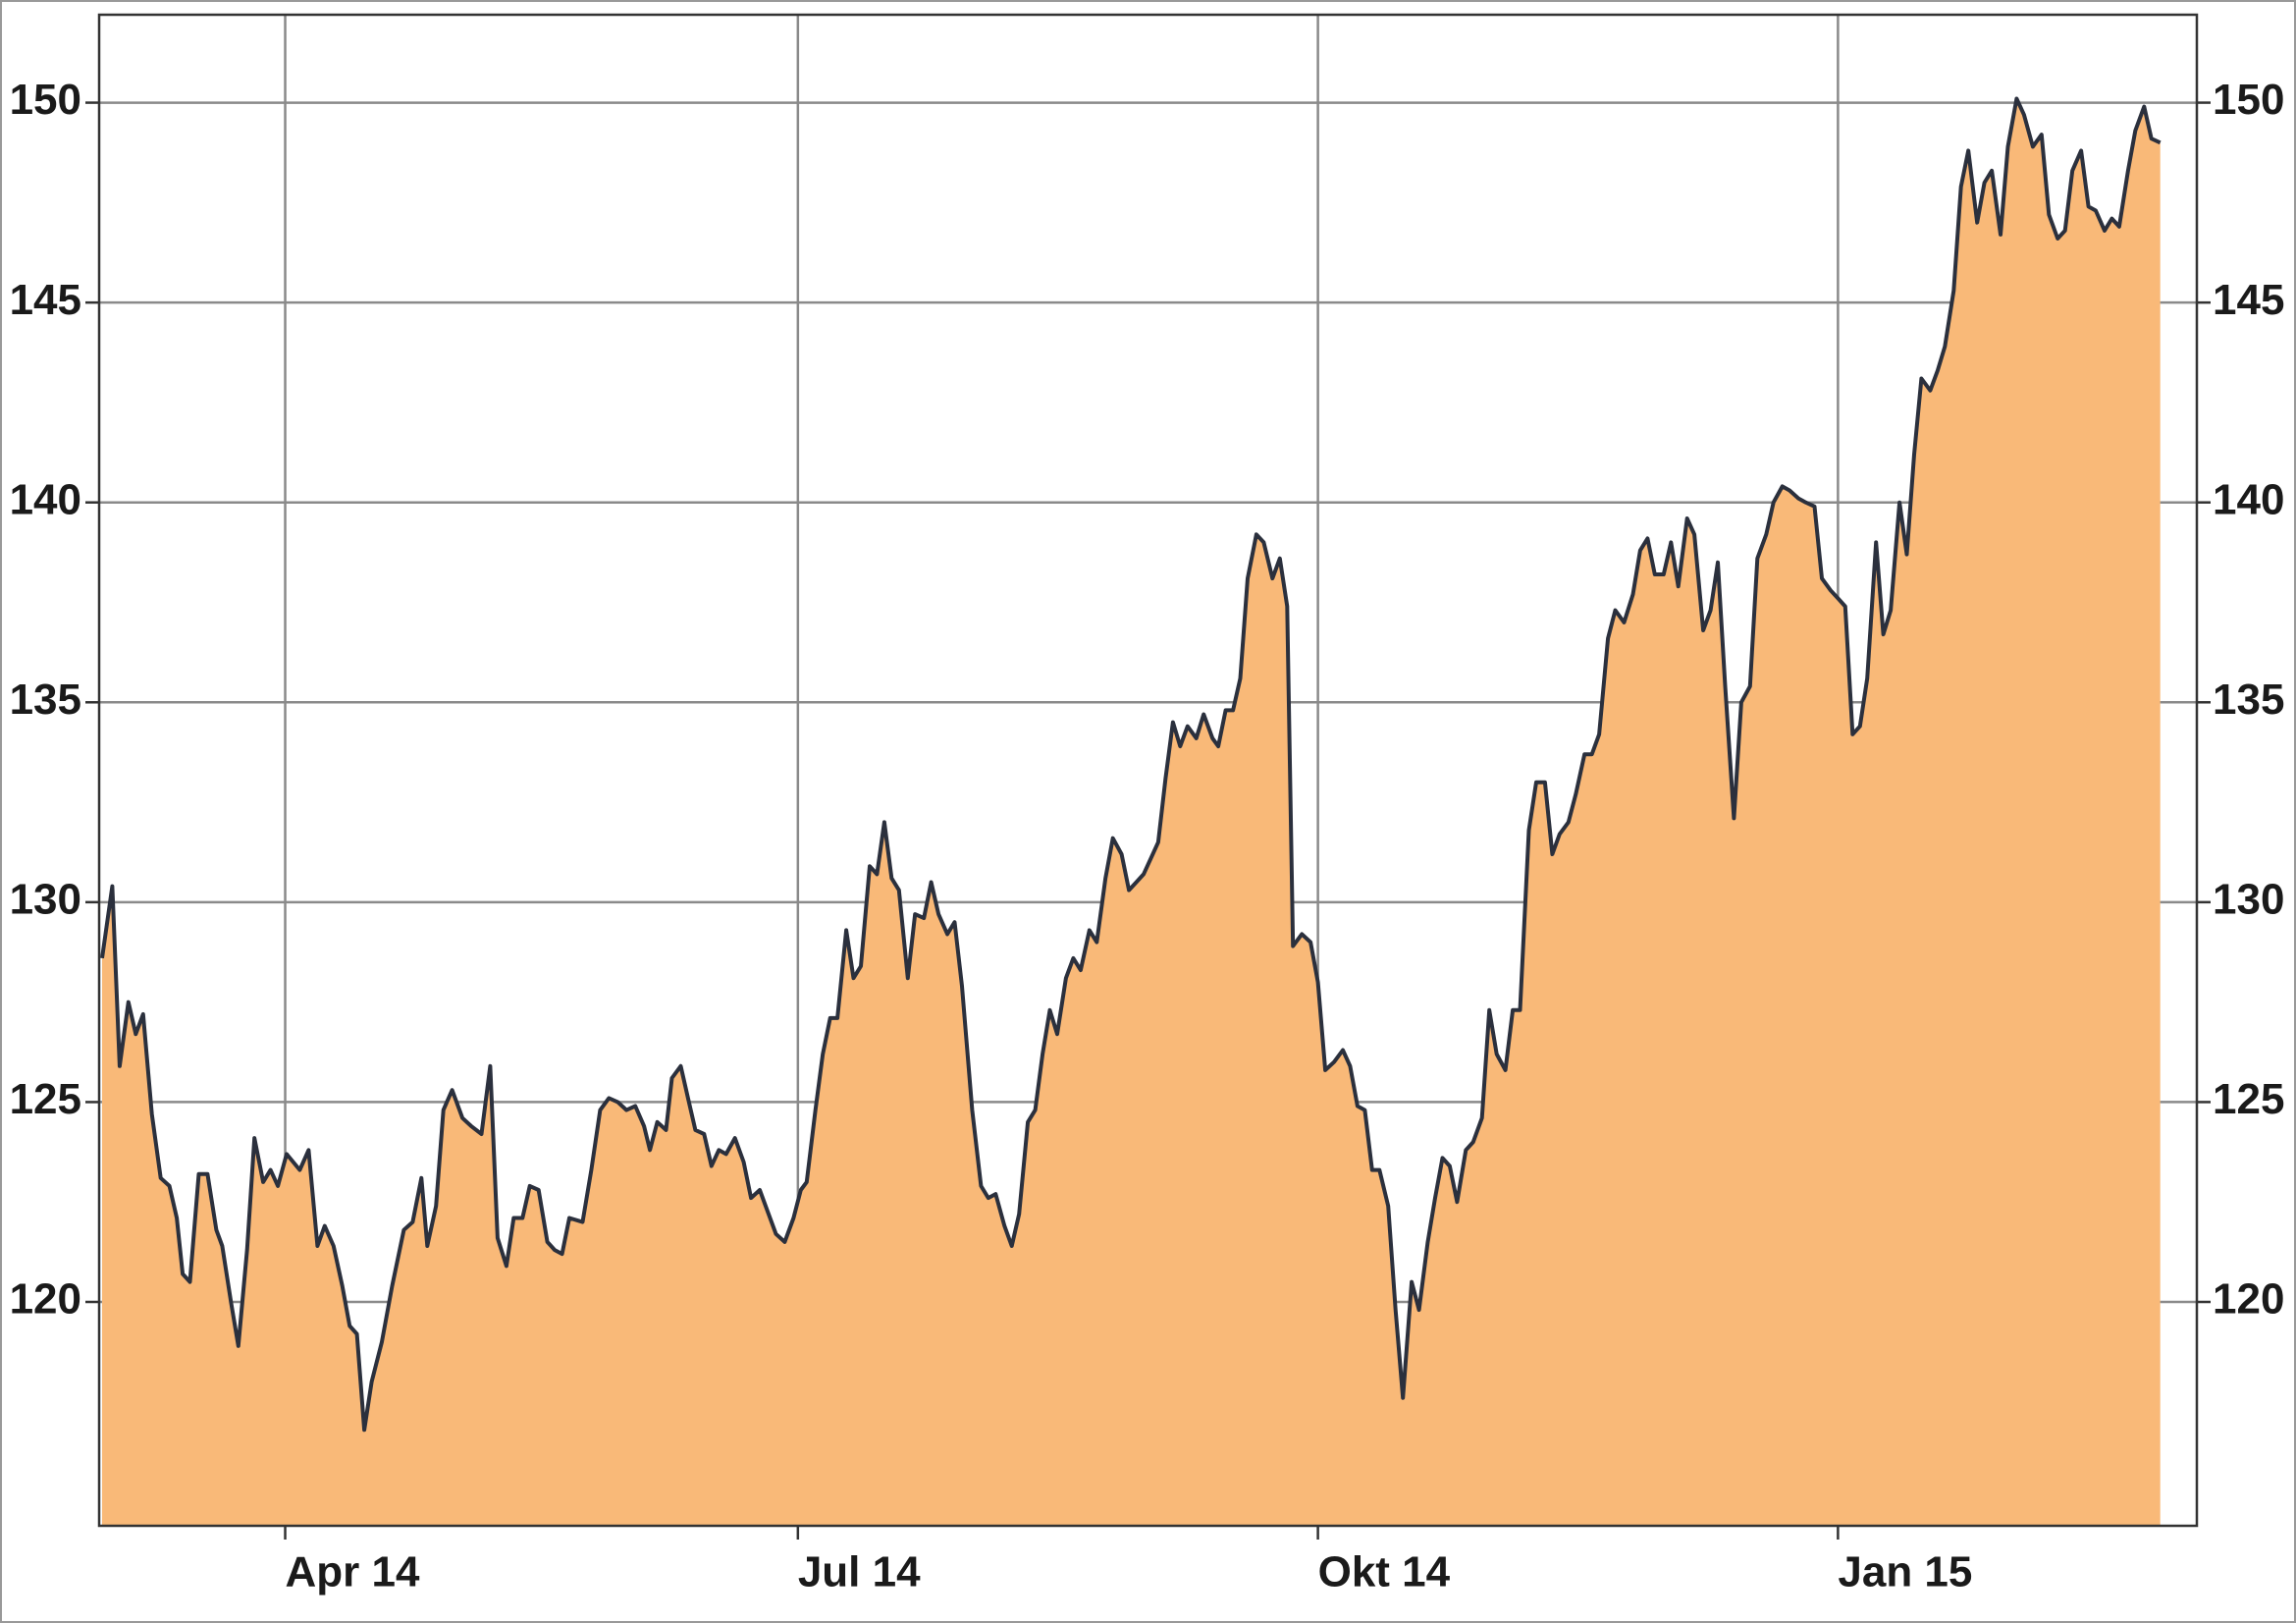 The height and width of the screenshot is (1623, 2296). What do you see at coordinates (46, 899) in the screenshot?
I see `y-tick-label: 130` at bounding box center [46, 899].